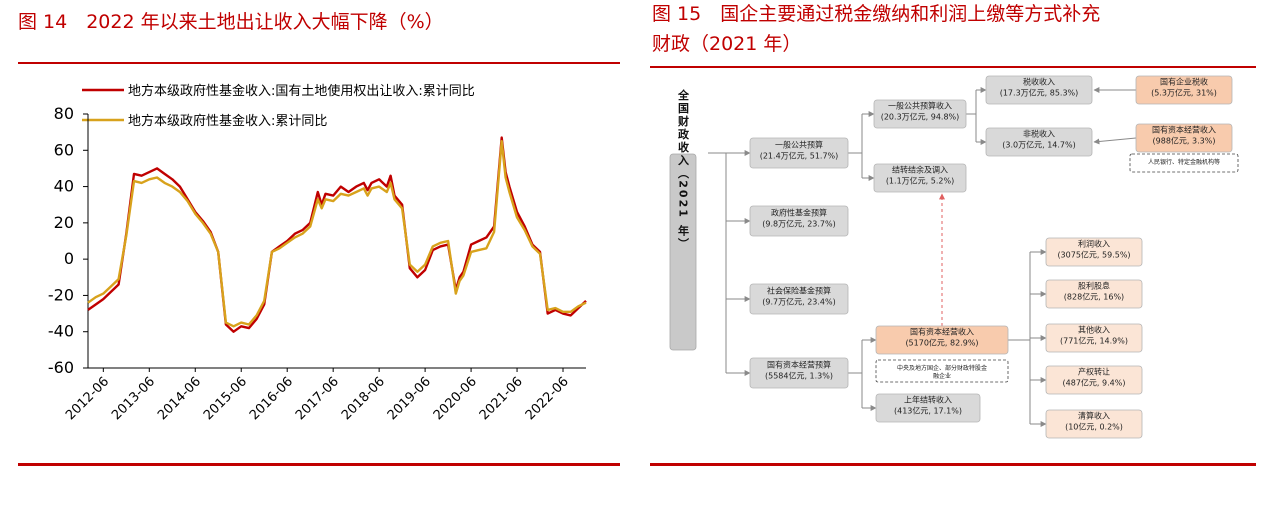 The width and height of the screenshot is (1271, 505). Describe the element at coordinates (799, 376) in the screenshot. I see `node-text: (5584亿元, 1.3%)` at that location.